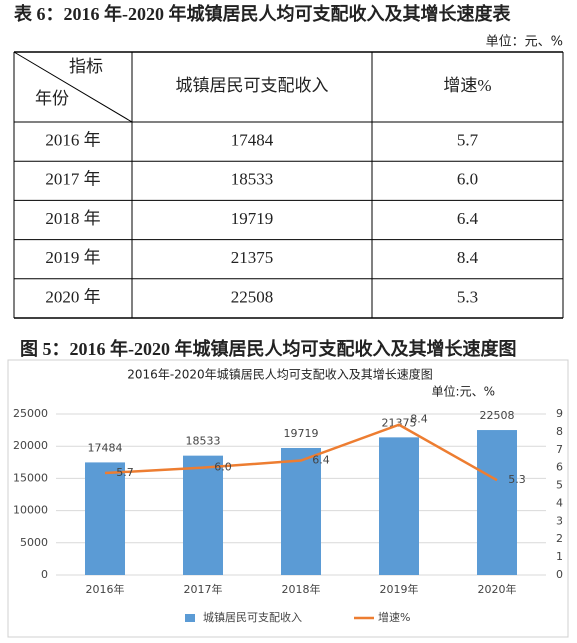  I want to click on x-tick-label: 2020年, so click(497, 589).